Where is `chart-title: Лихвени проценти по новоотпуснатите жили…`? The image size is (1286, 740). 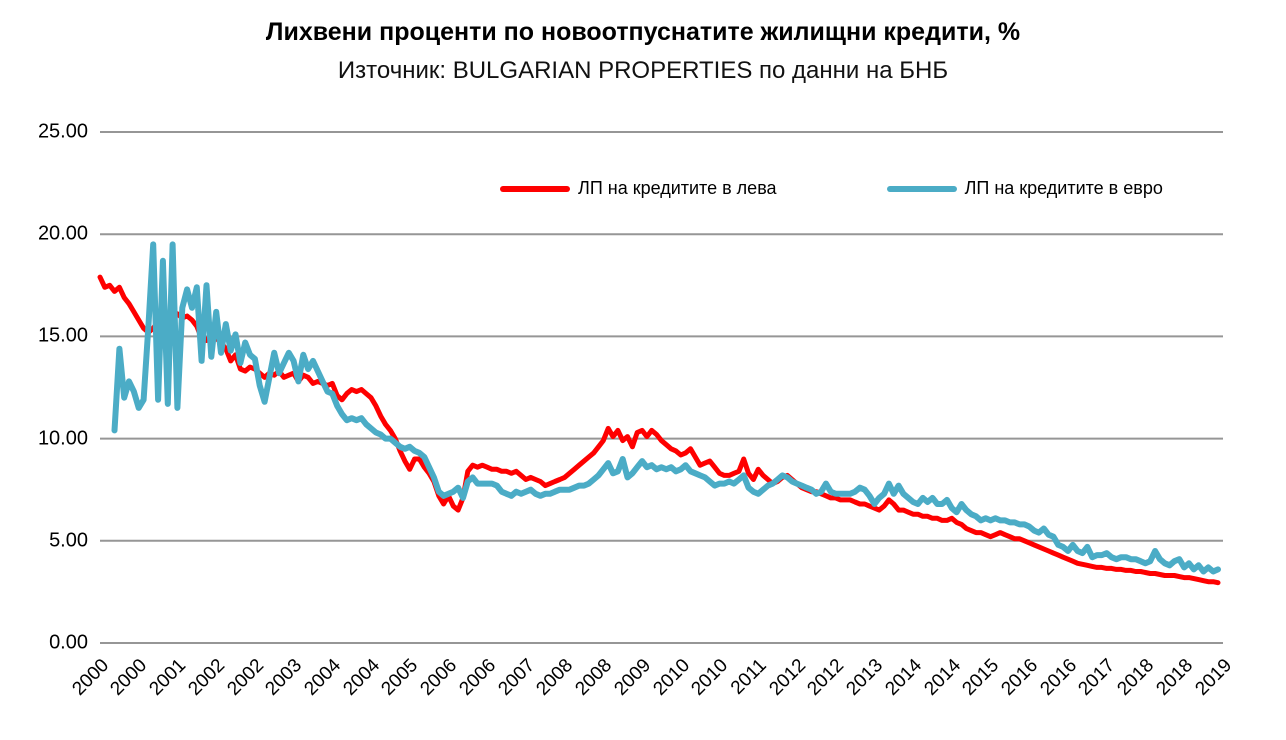 chart-title: Лихвени проценти по новоотпуснатите жили… is located at coordinates (643, 32).